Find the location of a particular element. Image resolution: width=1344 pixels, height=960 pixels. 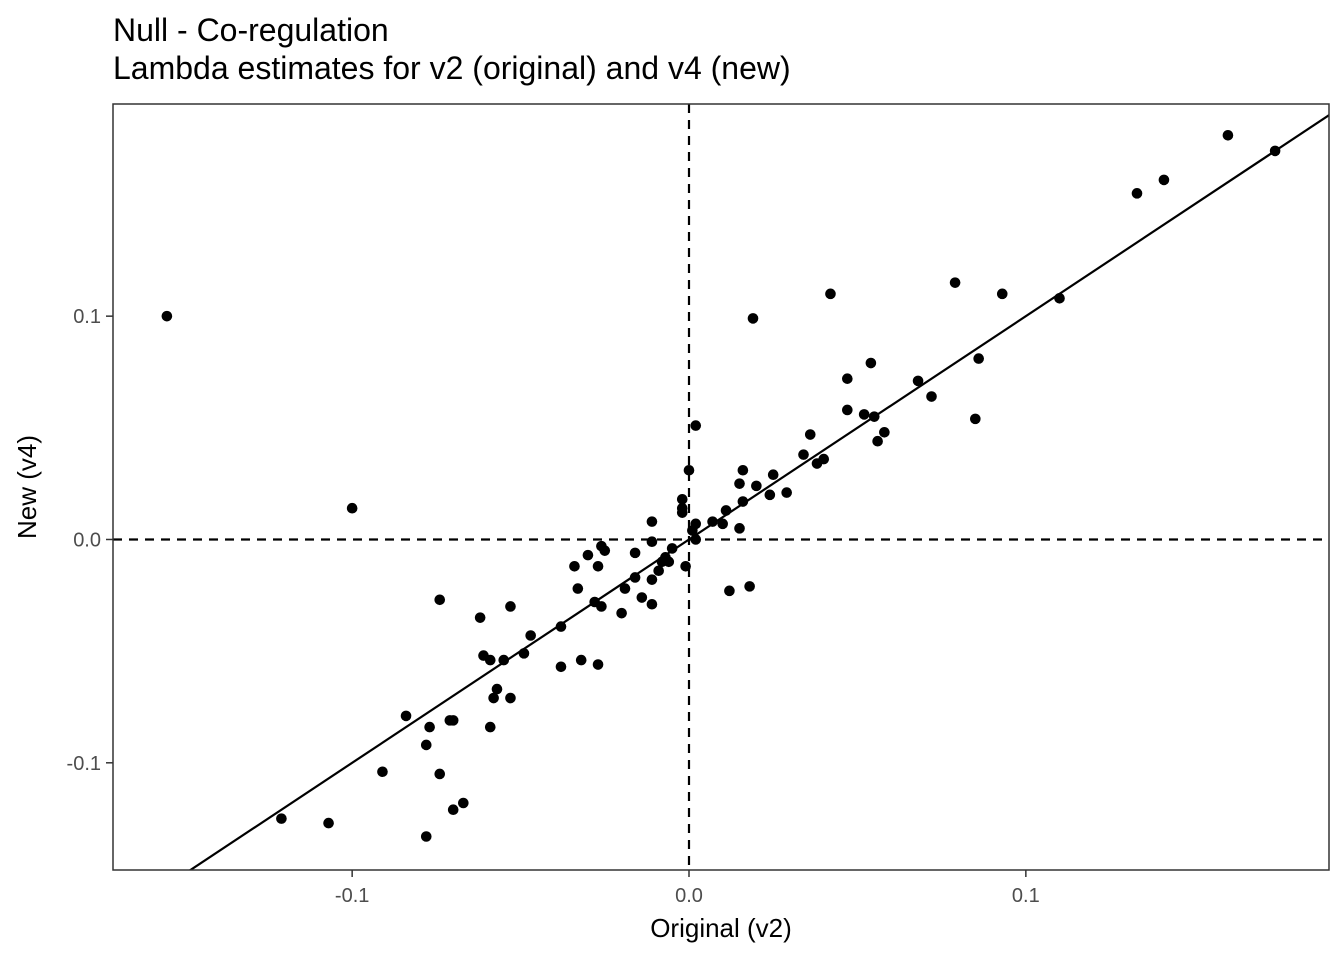

x-axis-title: Original (v2) is located at coordinates (721, 928).